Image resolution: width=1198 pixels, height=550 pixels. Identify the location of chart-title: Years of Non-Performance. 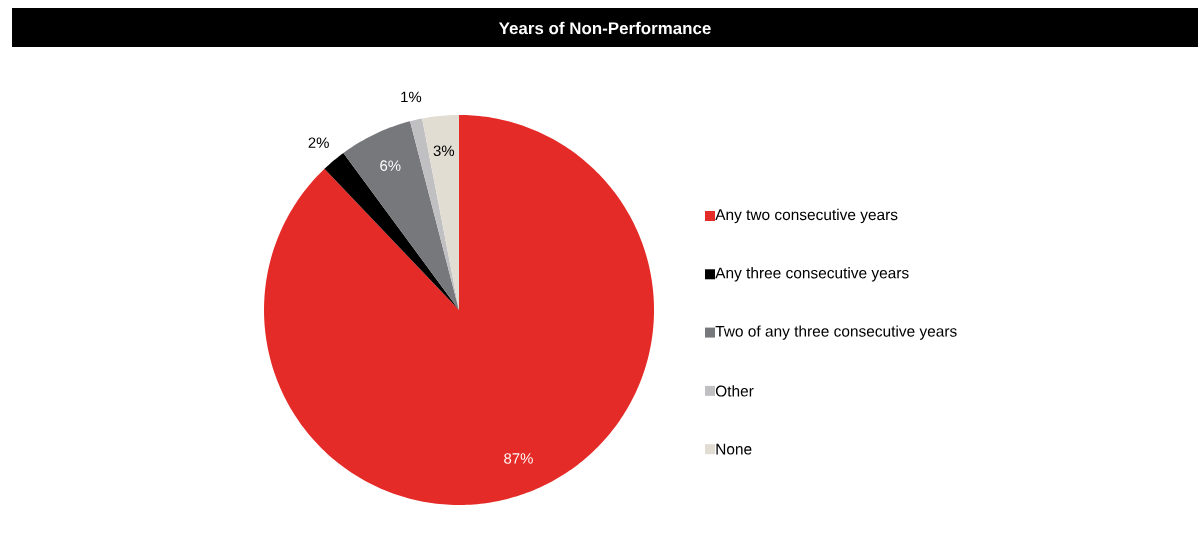
(604, 28).